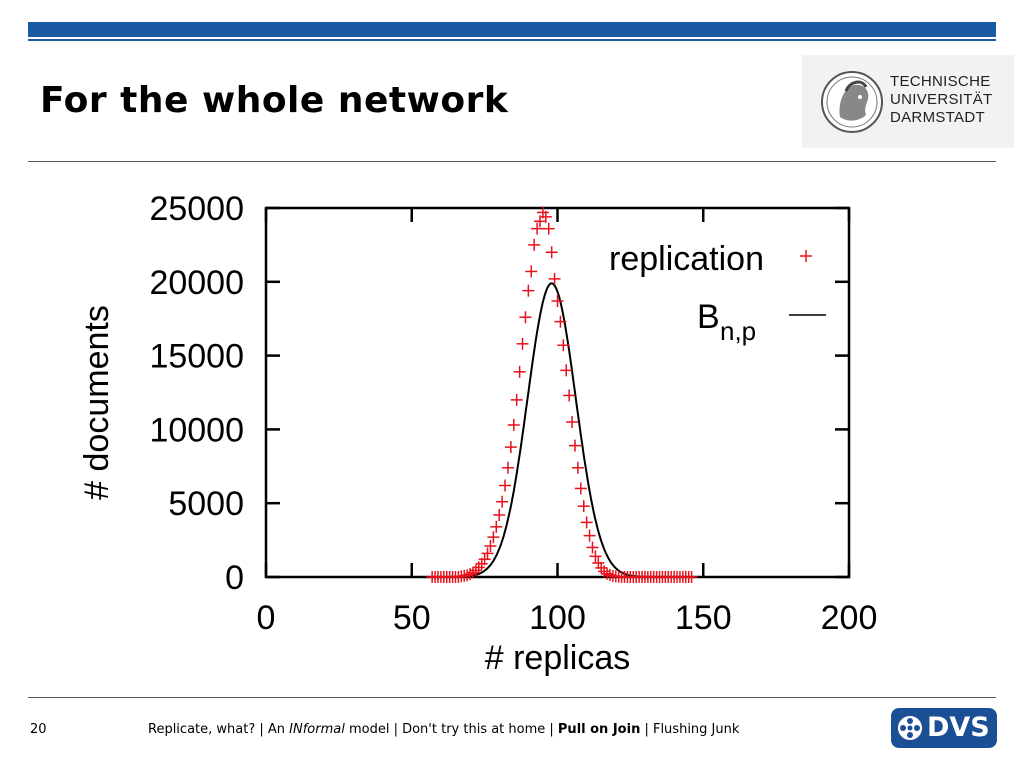 The height and width of the screenshot is (768, 1024). I want to click on x-tick-label: 0, so click(266, 618).